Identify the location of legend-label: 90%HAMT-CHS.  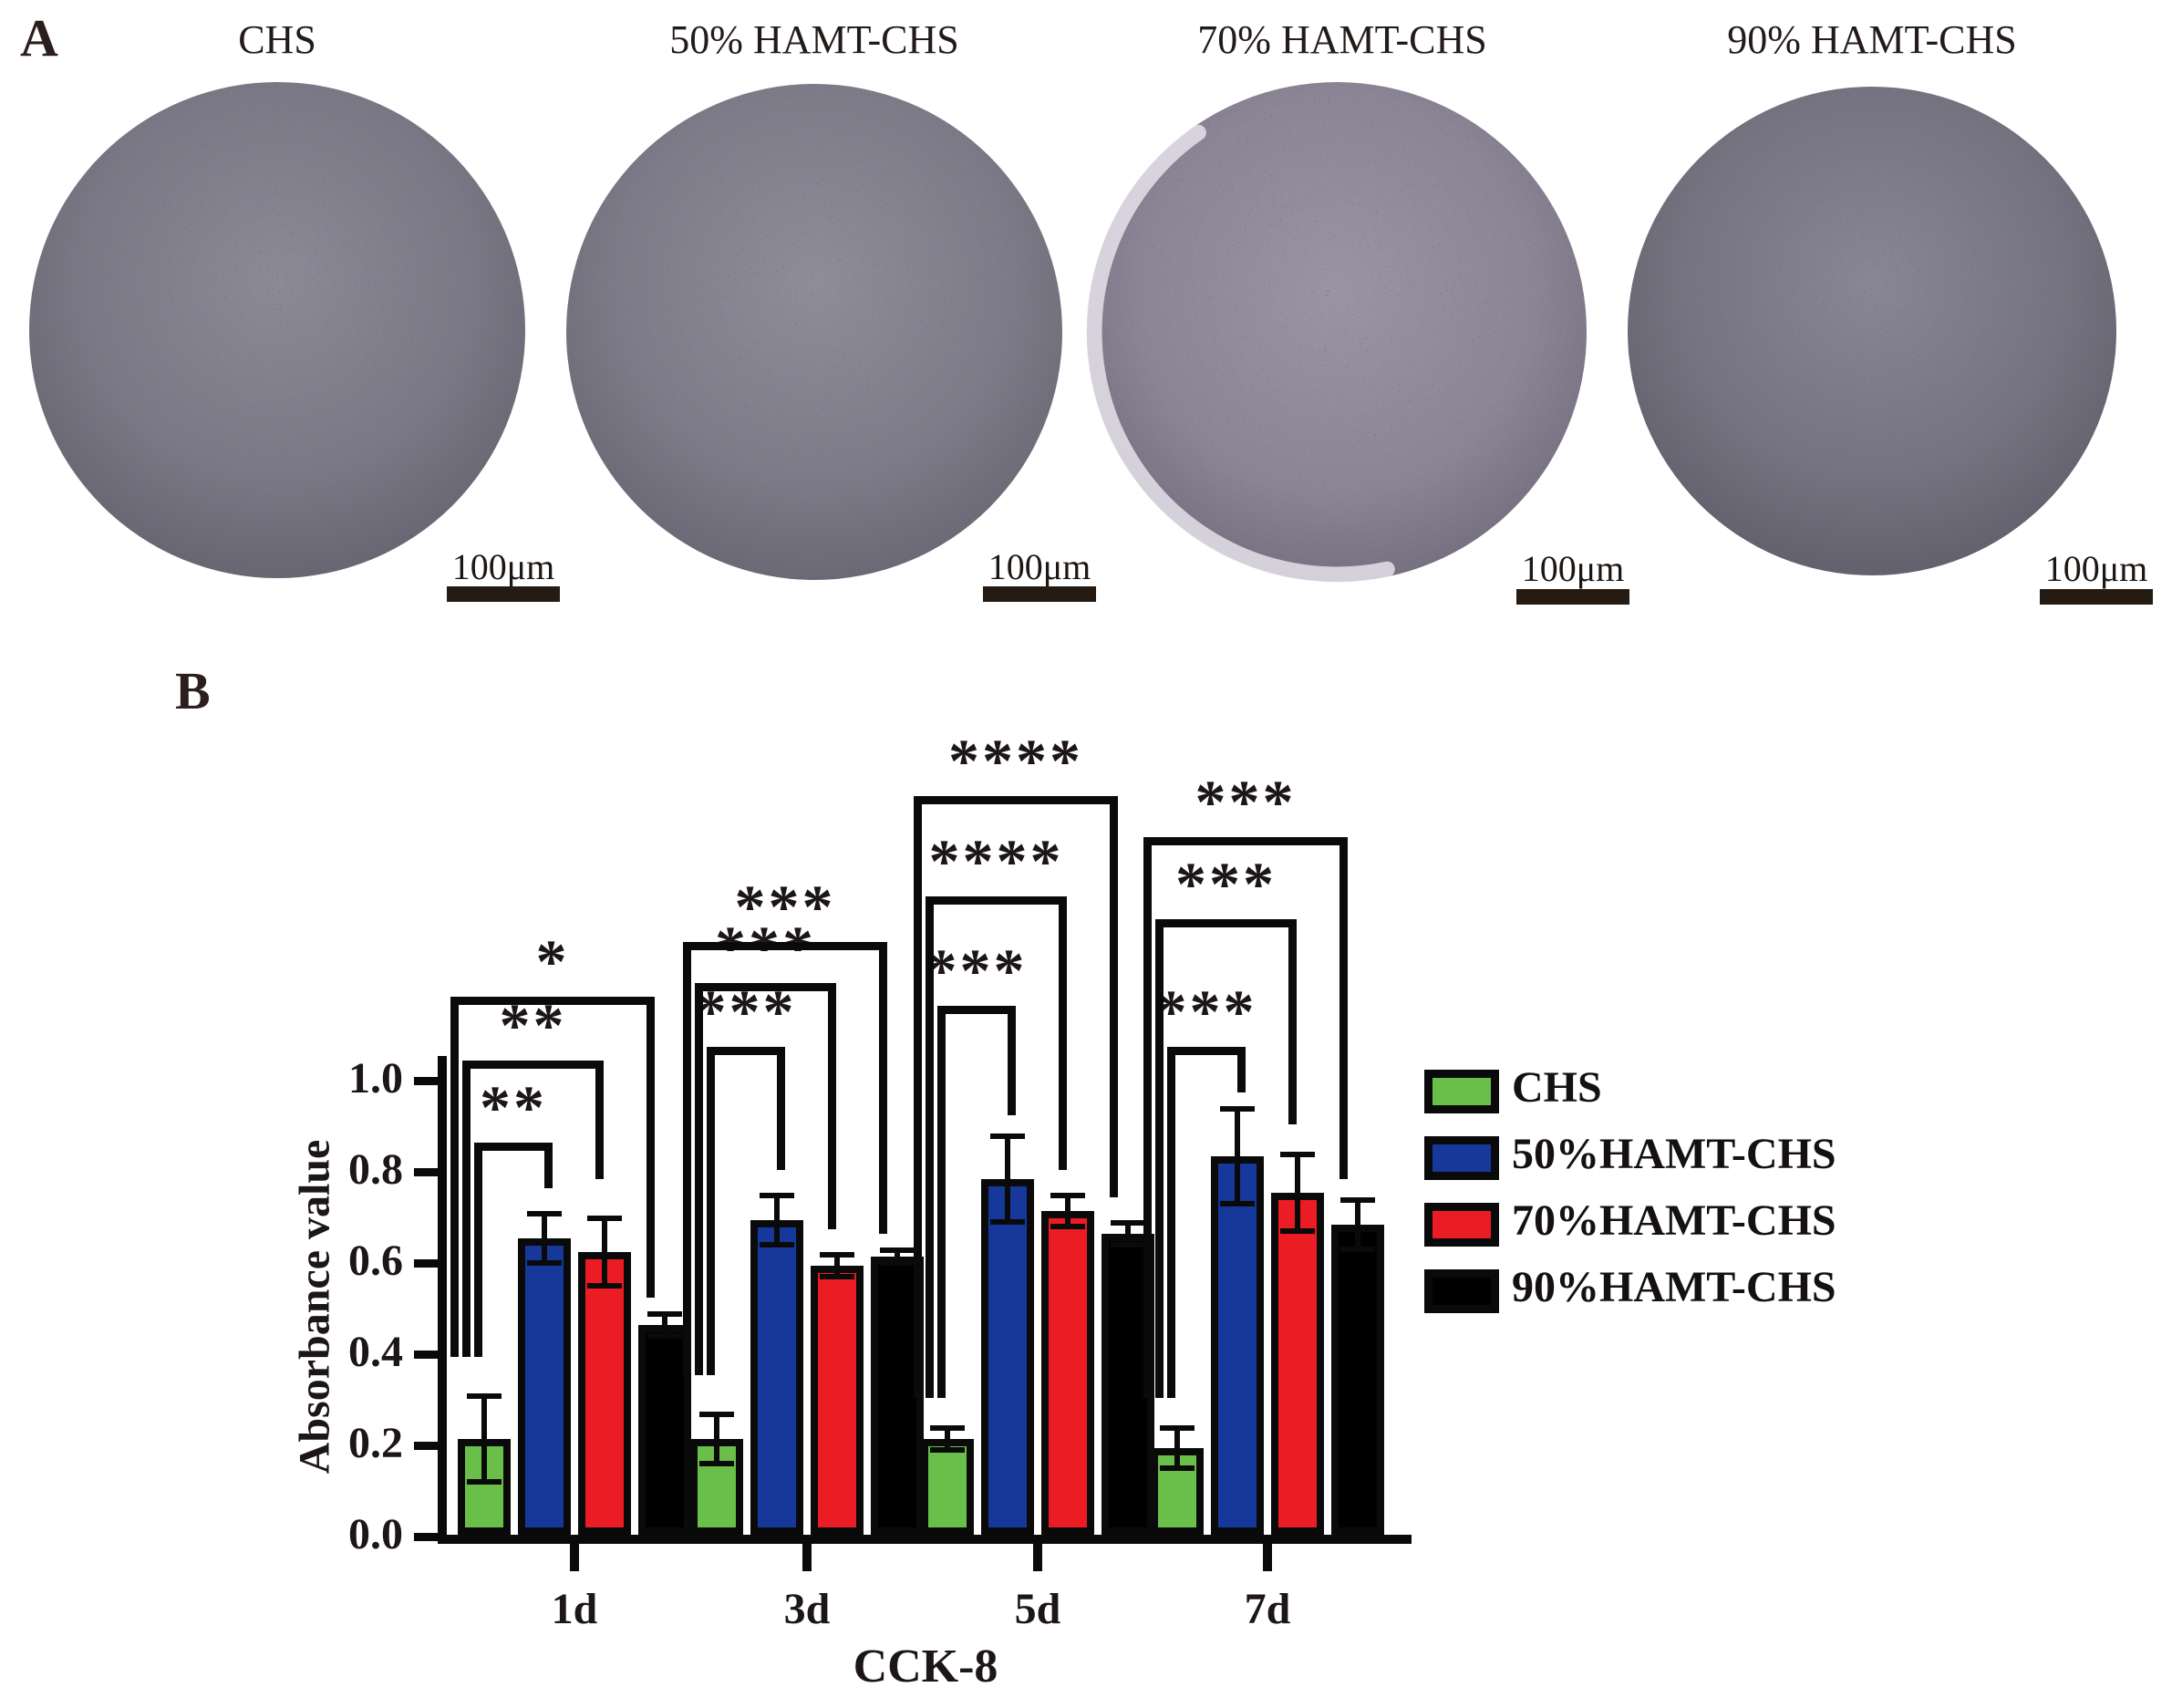
(1674, 1287).